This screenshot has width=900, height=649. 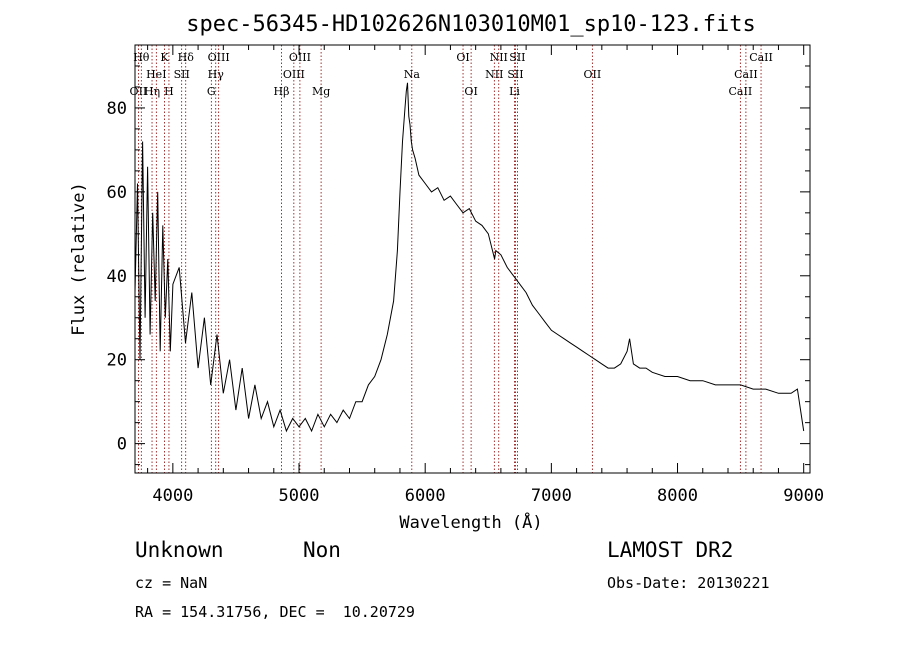 I want to click on marker-label: Mg, so click(x=321, y=91).